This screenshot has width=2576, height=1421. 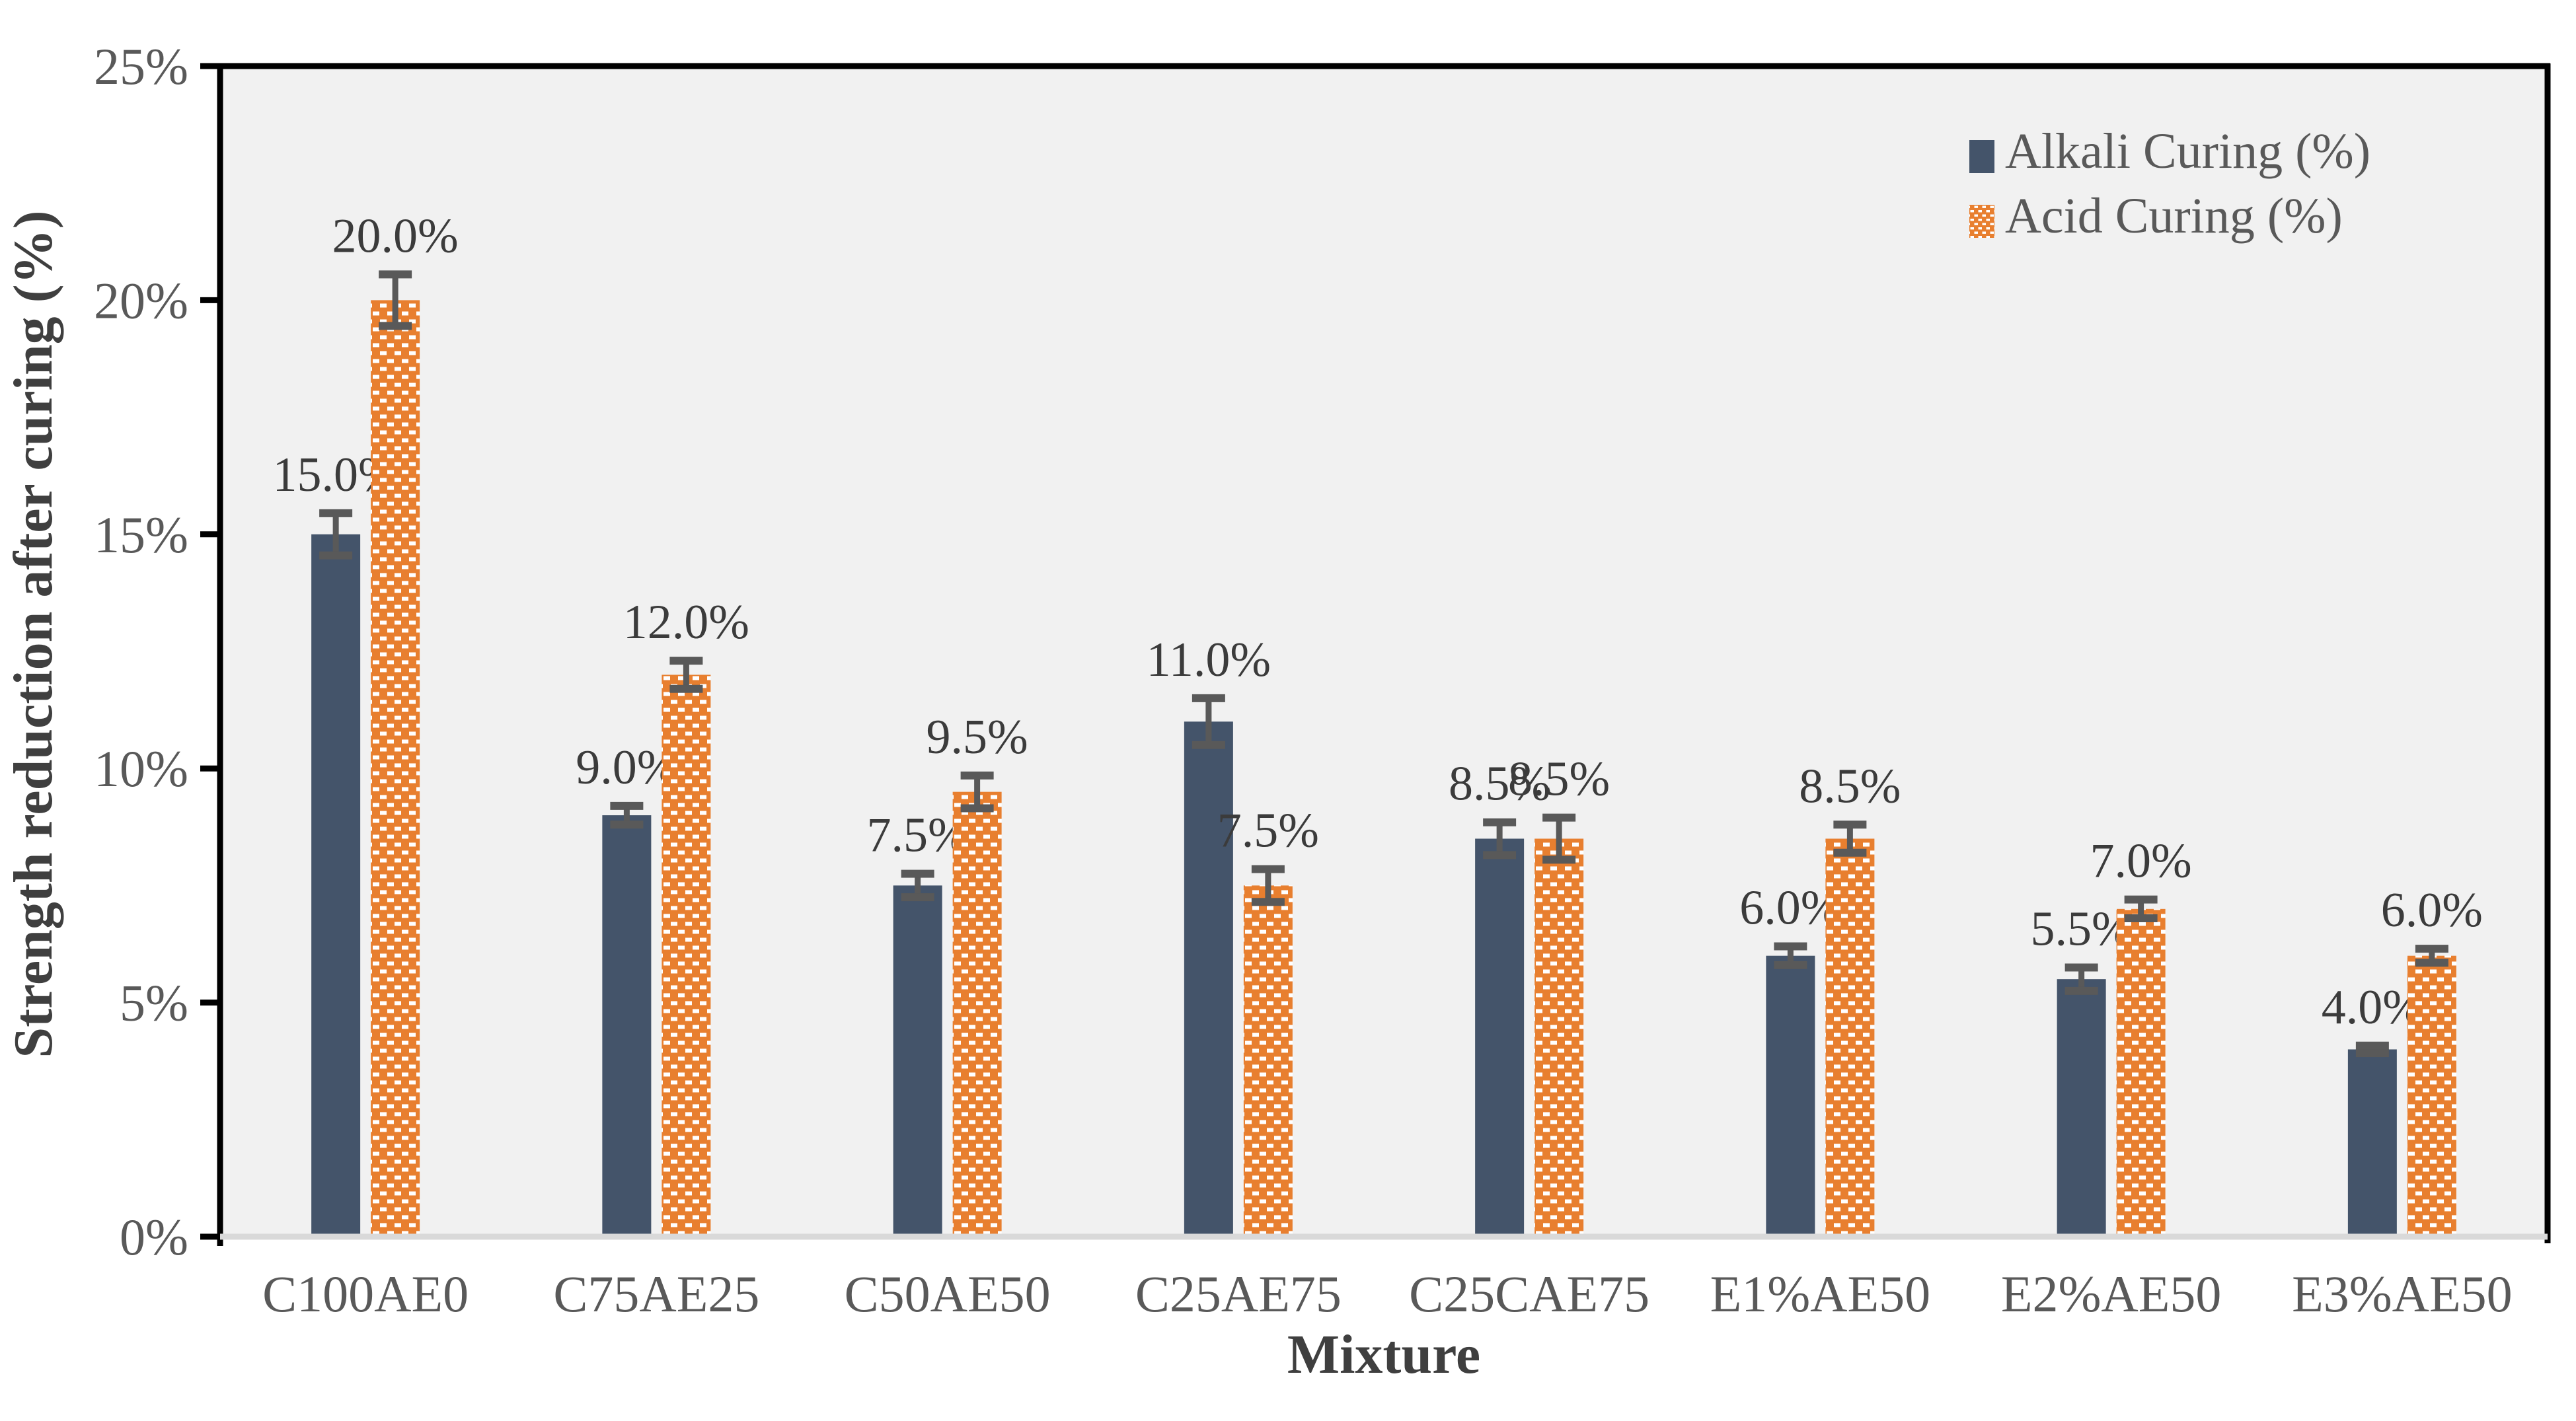 What do you see at coordinates (1384, 1355) in the screenshot?
I see `x-axis-title: Mixture` at bounding box center [1384, 1355].